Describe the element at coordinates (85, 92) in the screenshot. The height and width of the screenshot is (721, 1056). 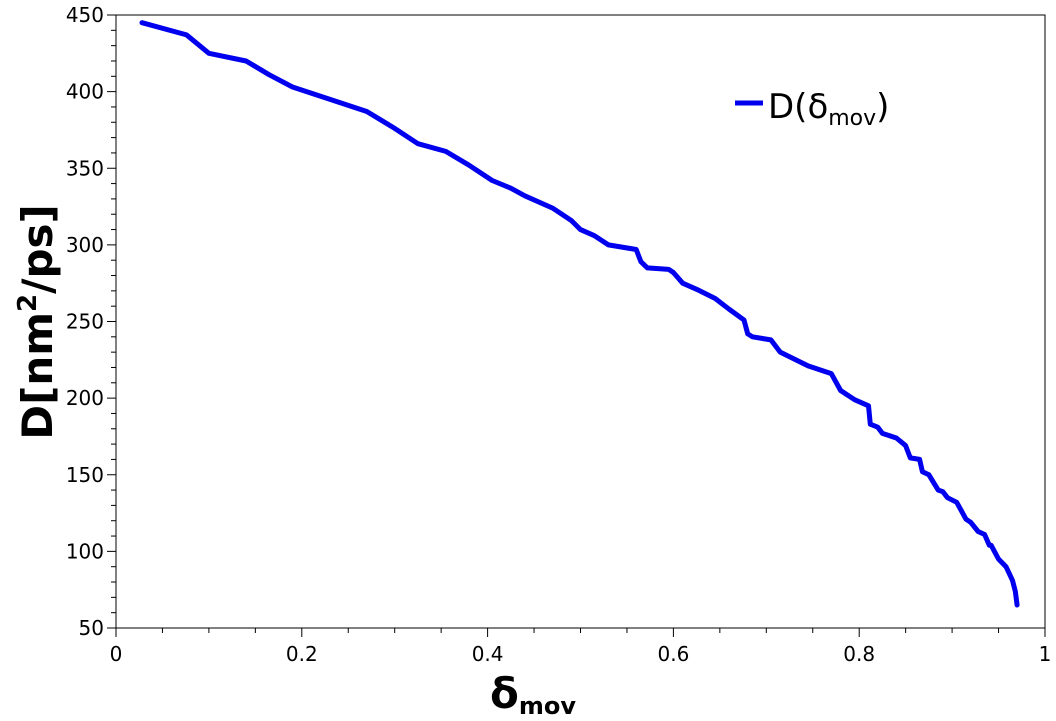
I see `y-tick-label: 400` at that location.